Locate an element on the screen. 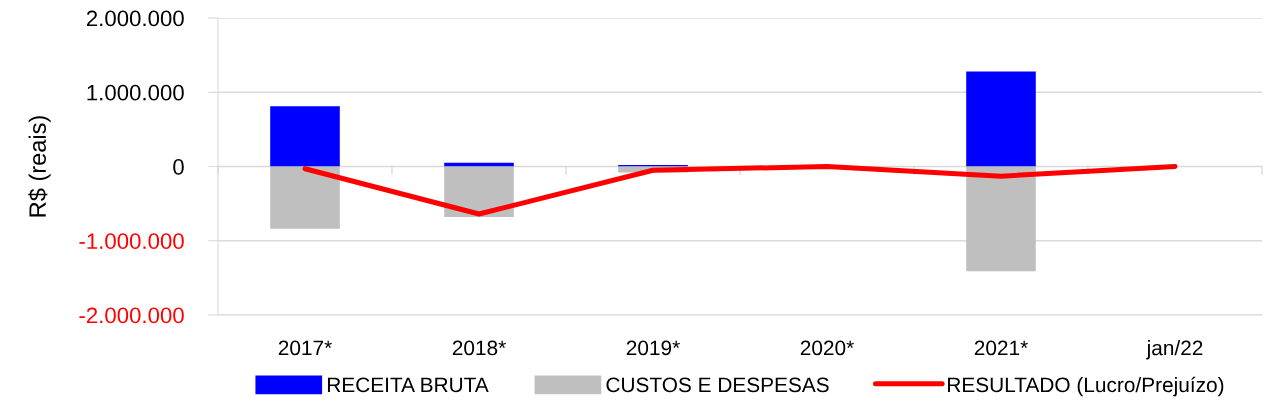  y-tick-label: 1.000.000 is located at coordinates (135, 92).